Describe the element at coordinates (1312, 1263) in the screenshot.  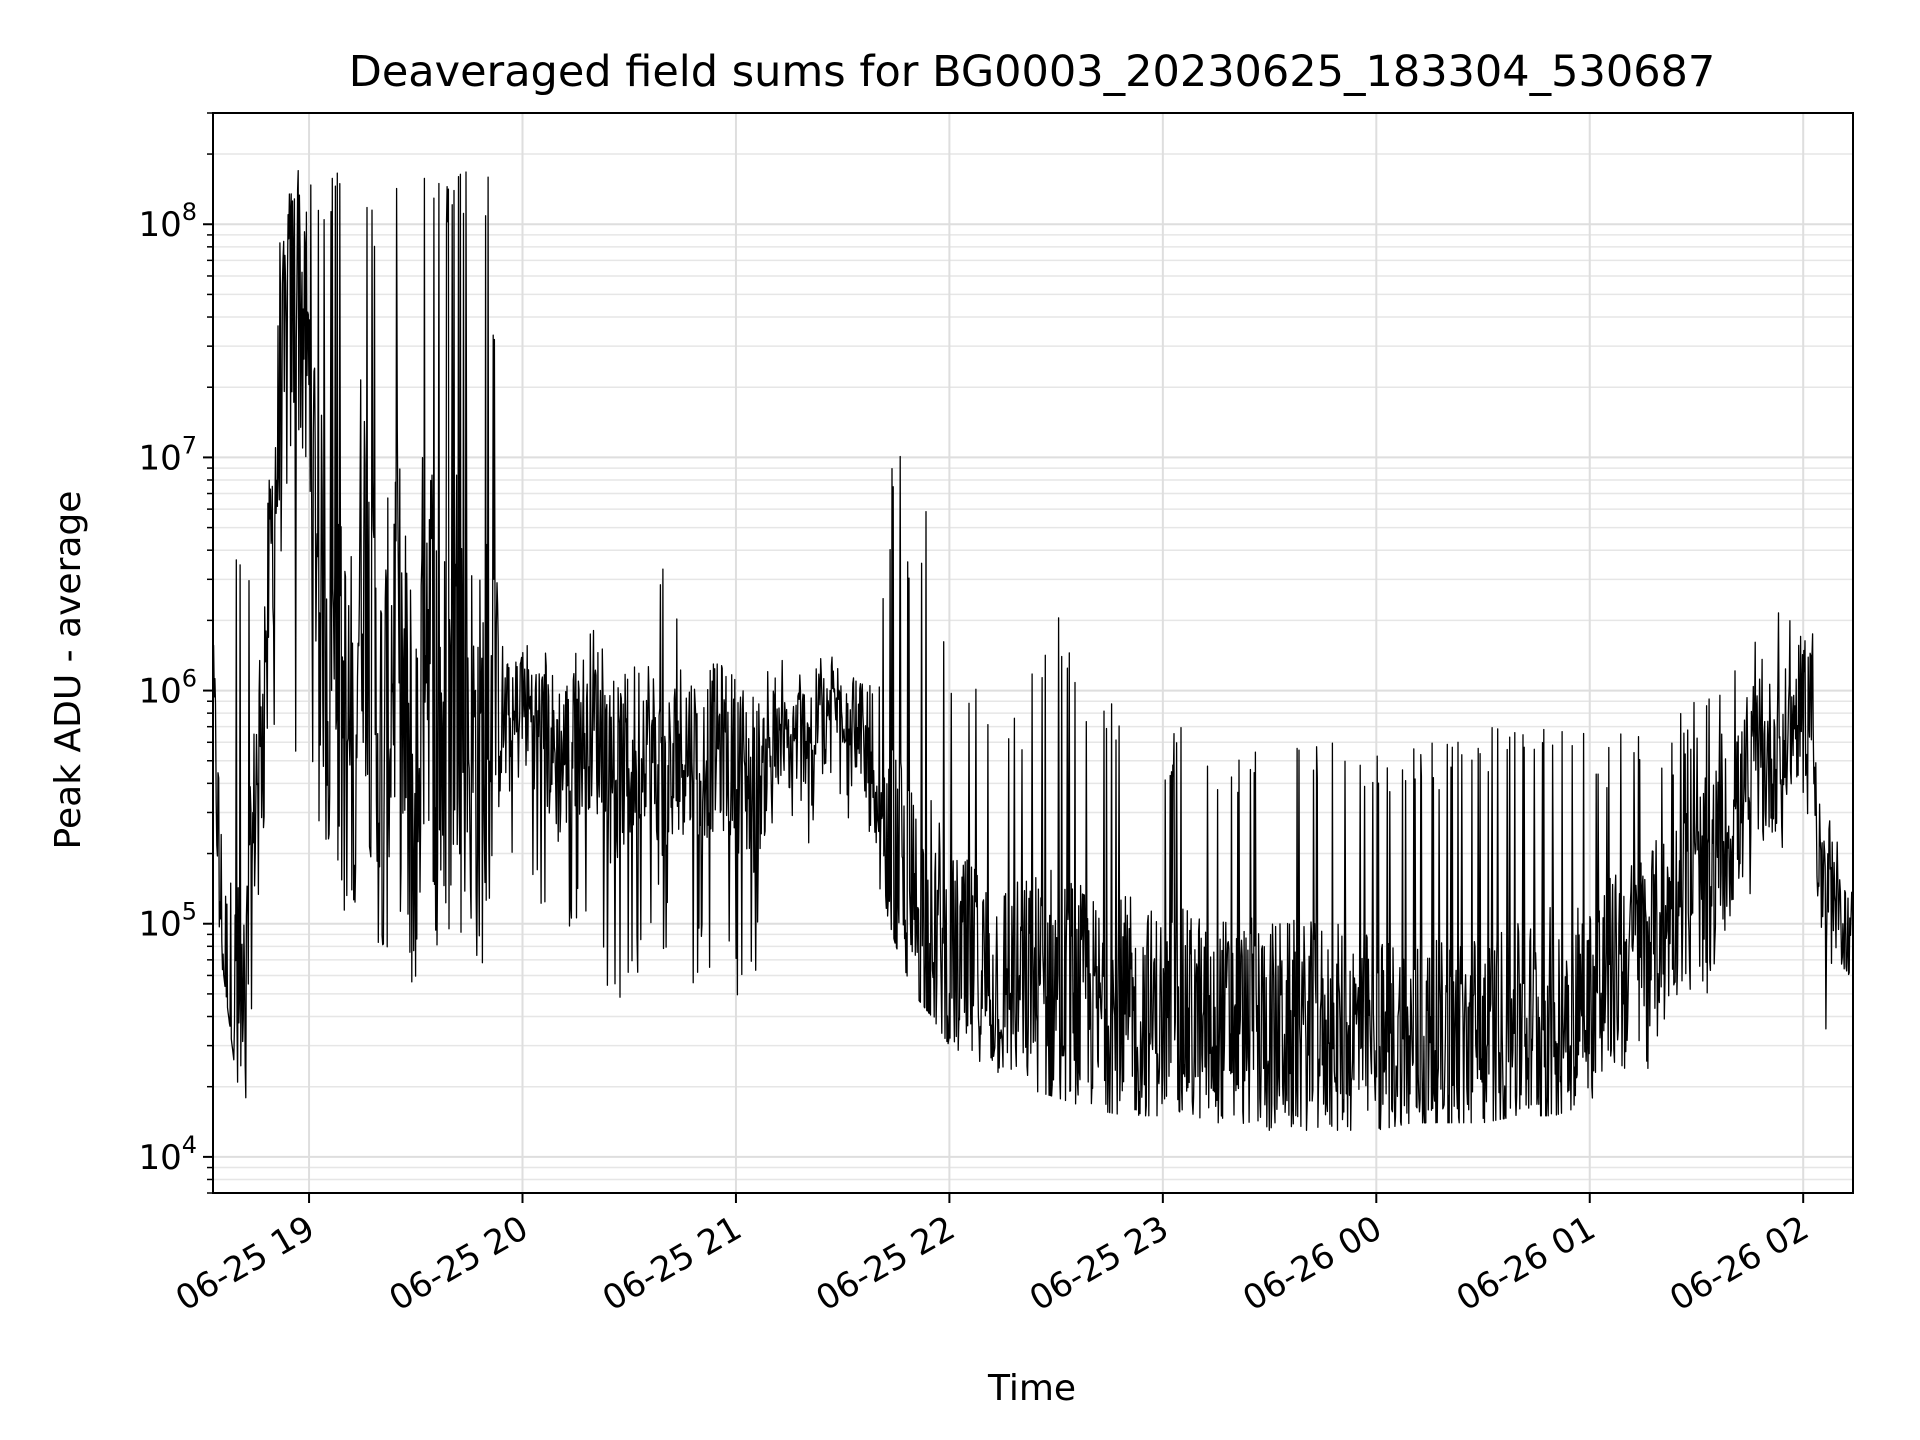
I see `x-tick-label: 06-26 00` at that location.